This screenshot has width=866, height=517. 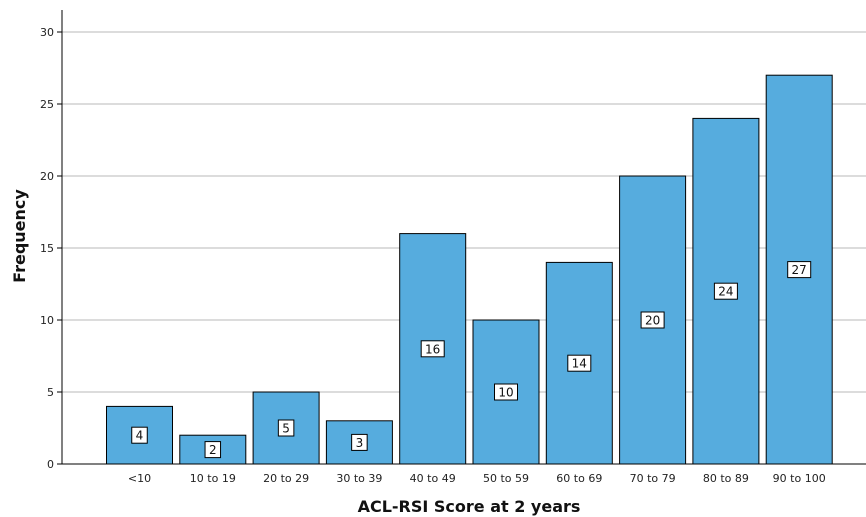 I want to click on data-label: 20, so click(x=652, y=321).